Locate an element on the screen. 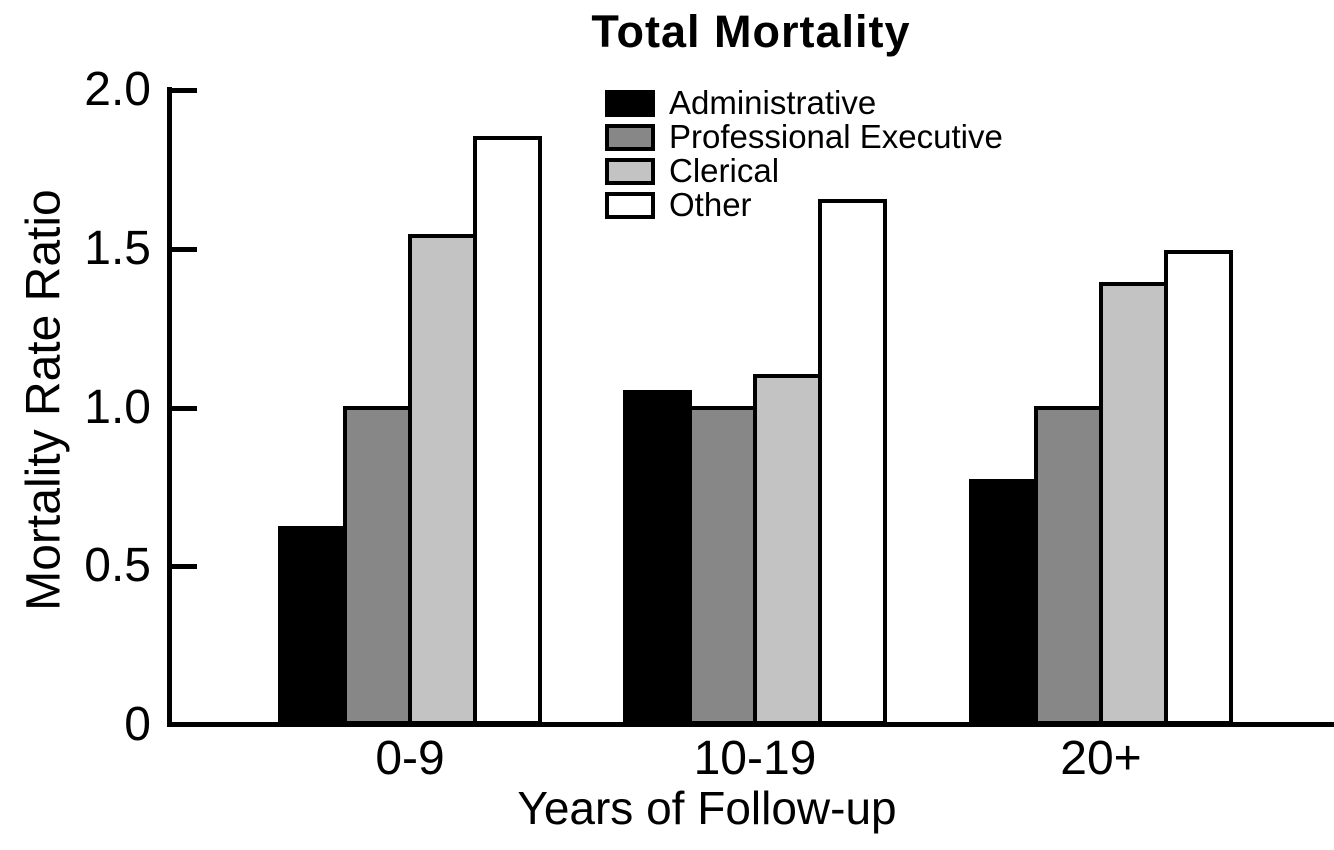 The image size is (1334, 850). legend-swatch-professional-executive is located at coordinates (630, 137).